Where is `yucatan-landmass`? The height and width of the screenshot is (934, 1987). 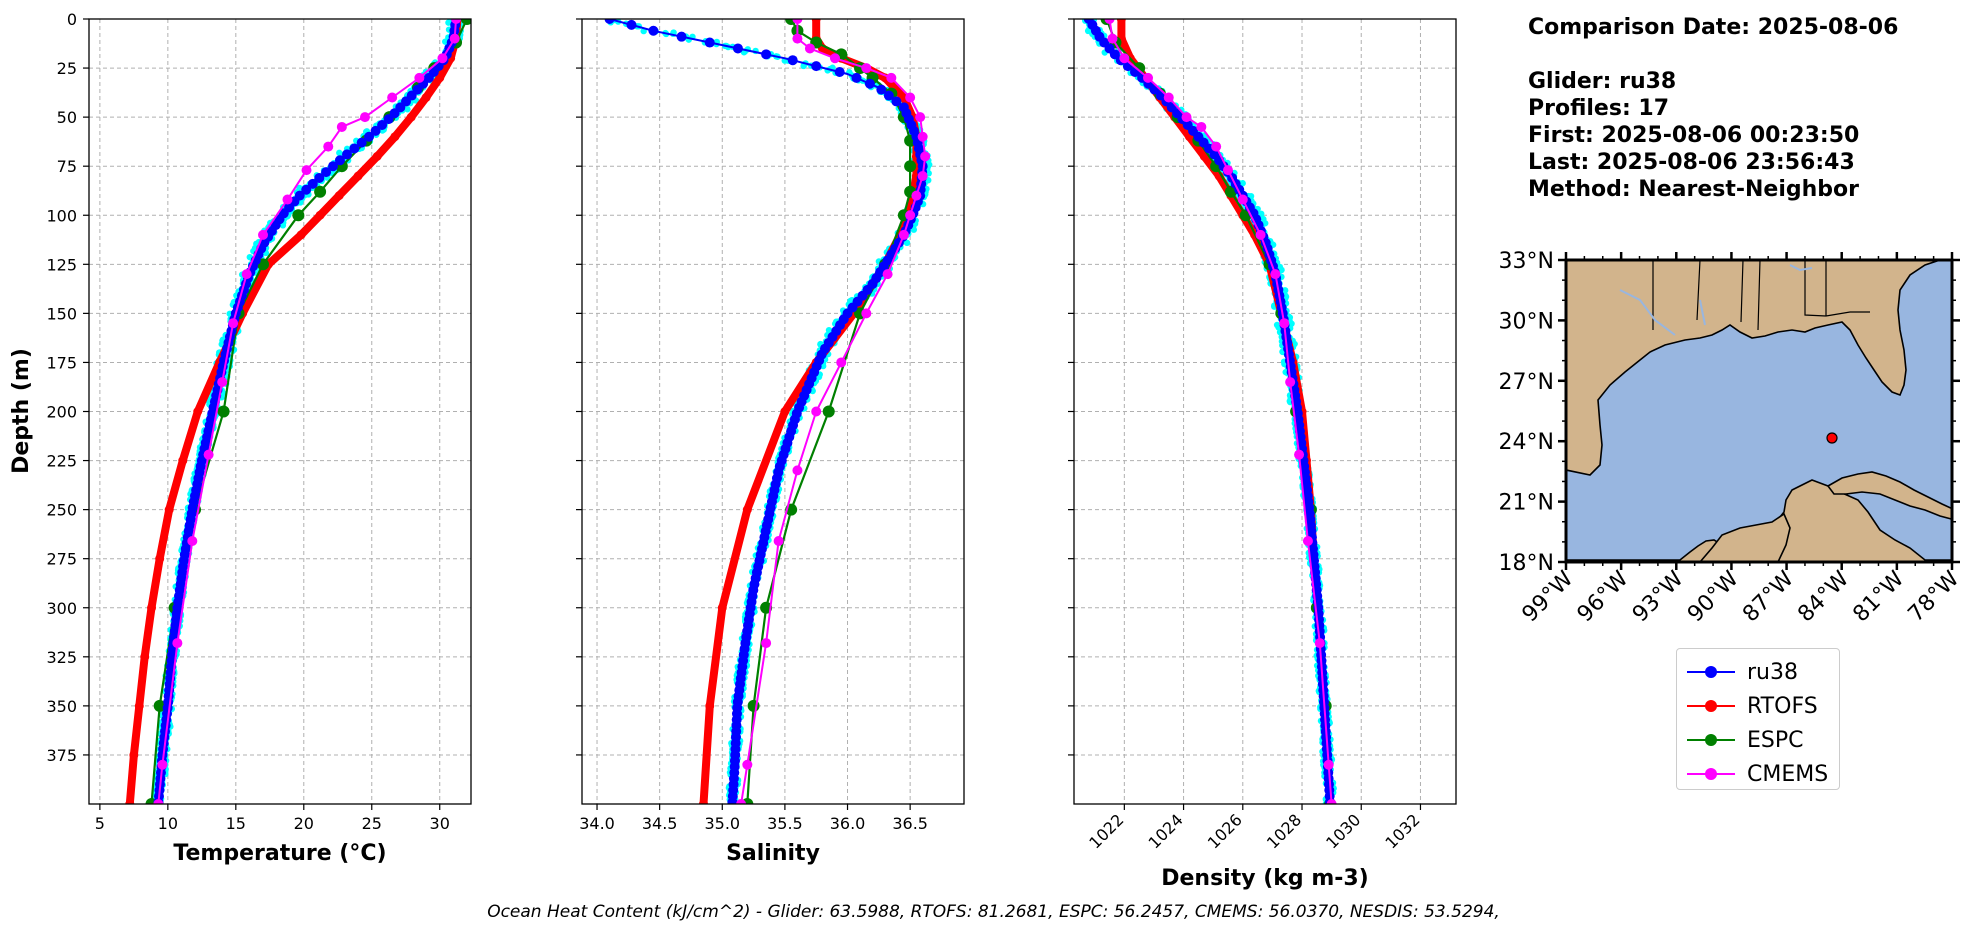
yucatan-landmass is located at coordinates (1744, 537).